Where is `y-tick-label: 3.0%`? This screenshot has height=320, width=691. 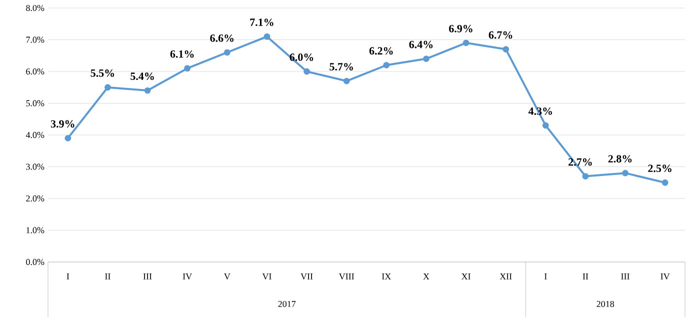 y-tick-label: 3.0% is located at coordinates (35, 167).